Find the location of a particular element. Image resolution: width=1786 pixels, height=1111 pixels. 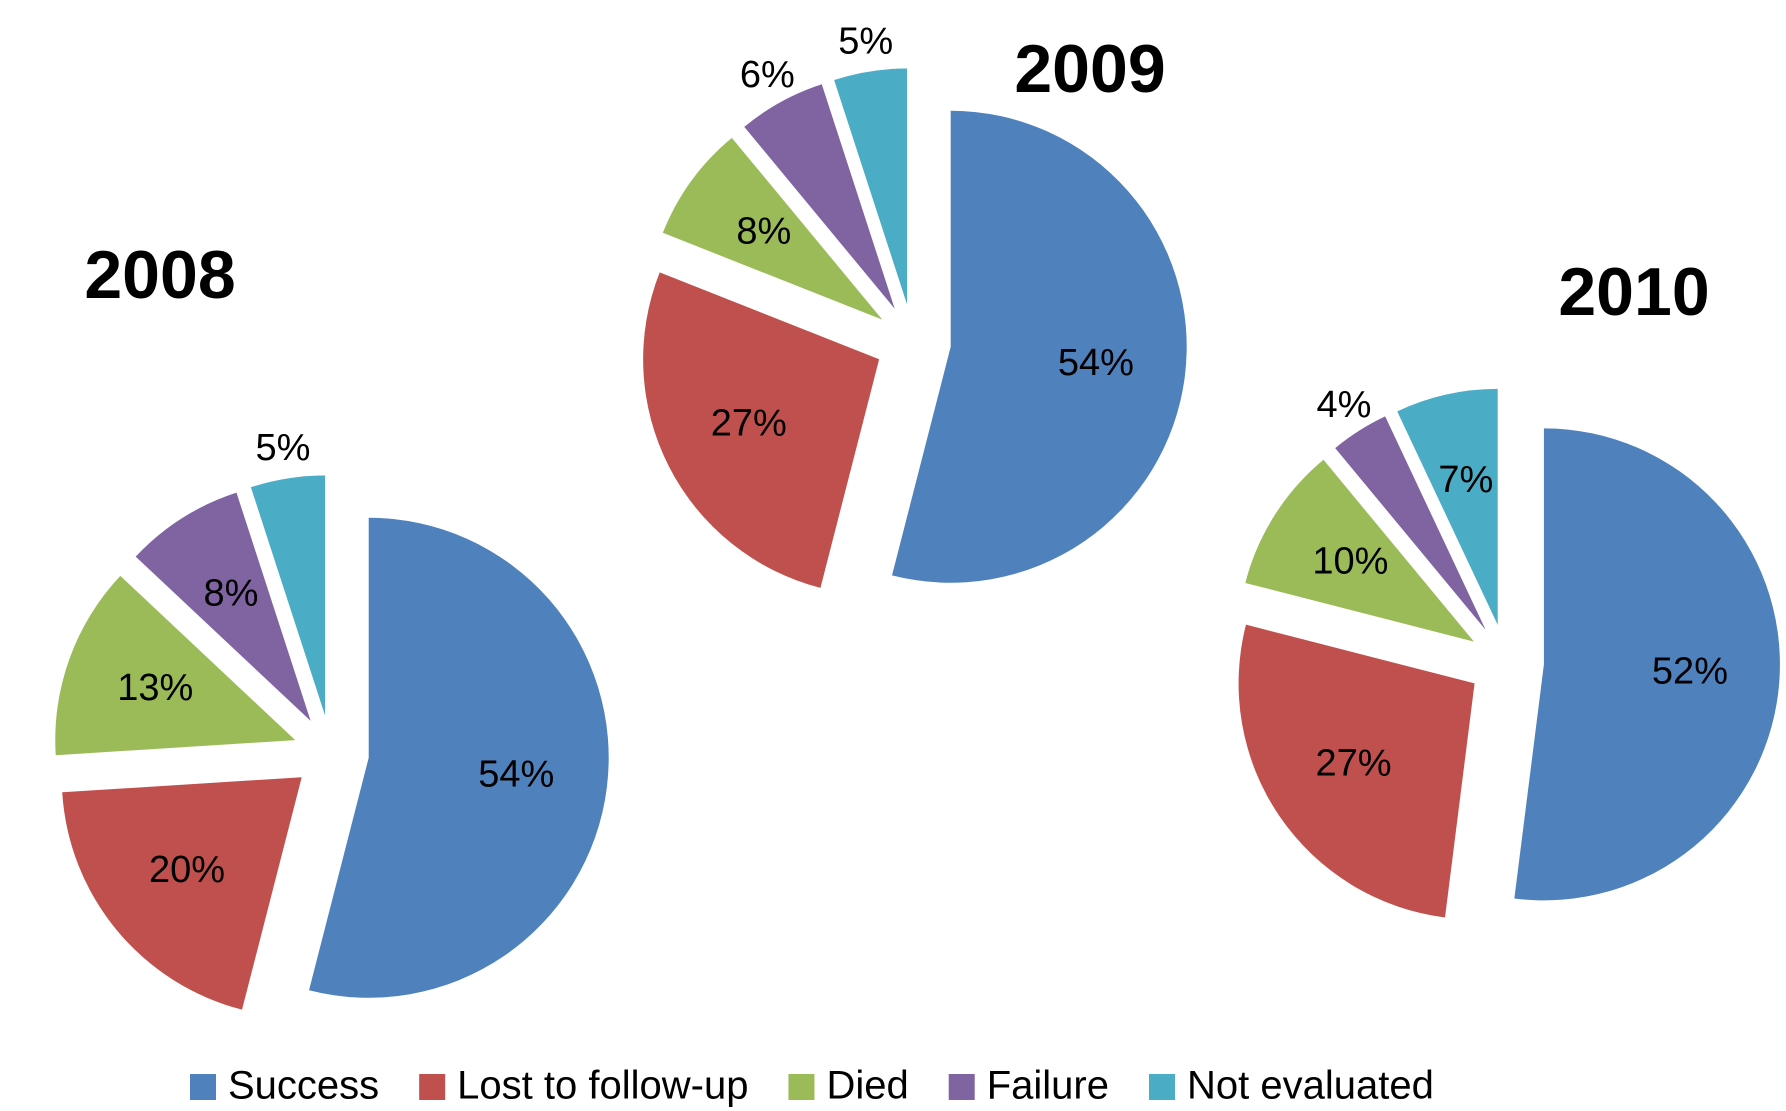

legend-label: Not evaluated is located at coordinates (1310, 1086).